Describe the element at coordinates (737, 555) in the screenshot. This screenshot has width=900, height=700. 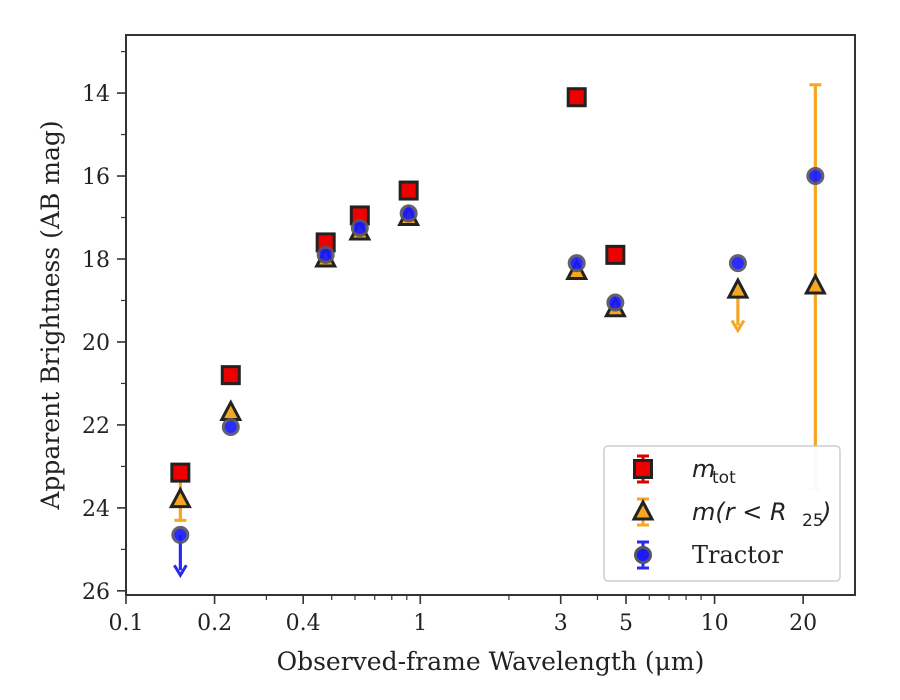
I see `legend-tractor-label: Tractor` at that location.